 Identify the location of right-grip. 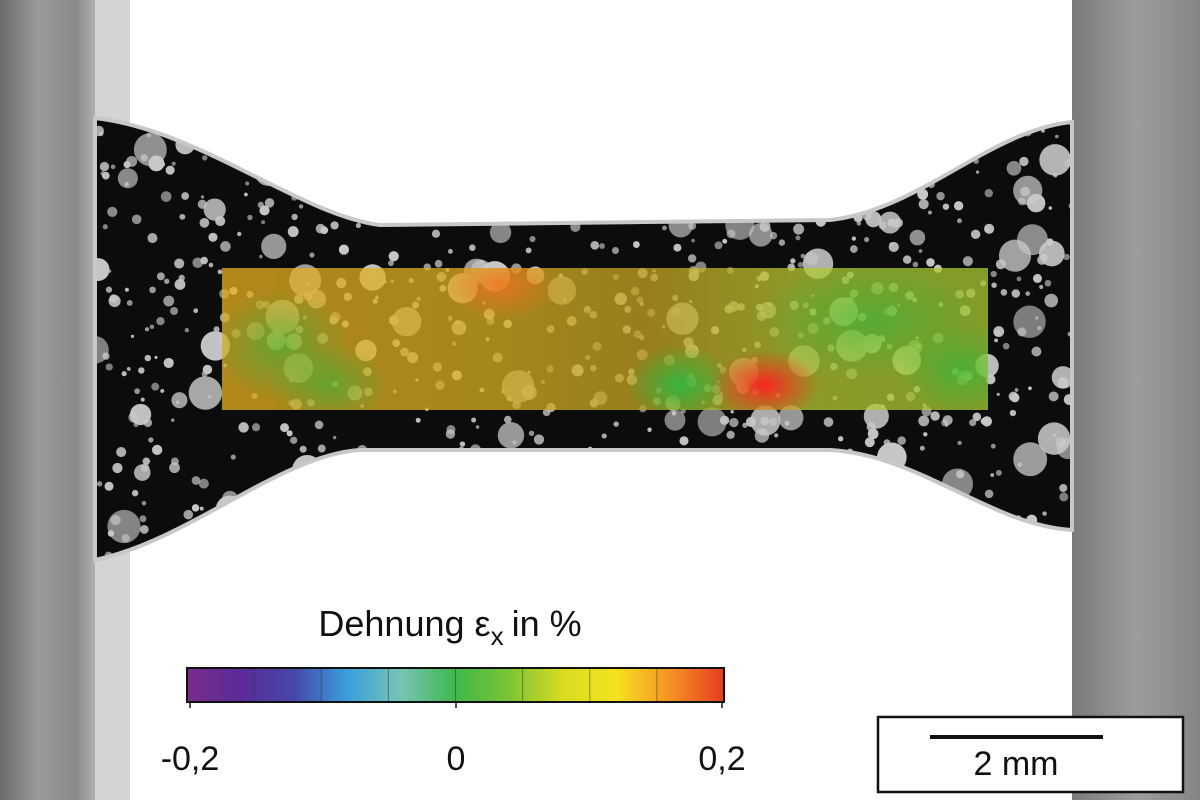
(1136, 400).